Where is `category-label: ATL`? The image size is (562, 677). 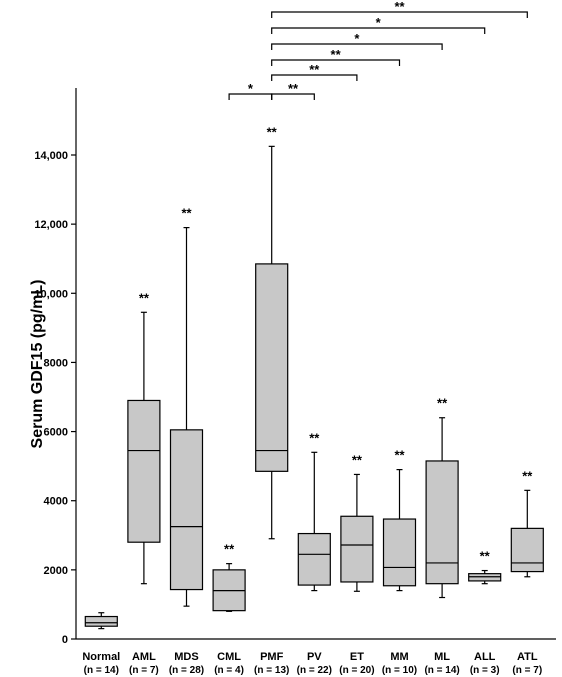 category-label: ATL is located at coordinates (527, 657).